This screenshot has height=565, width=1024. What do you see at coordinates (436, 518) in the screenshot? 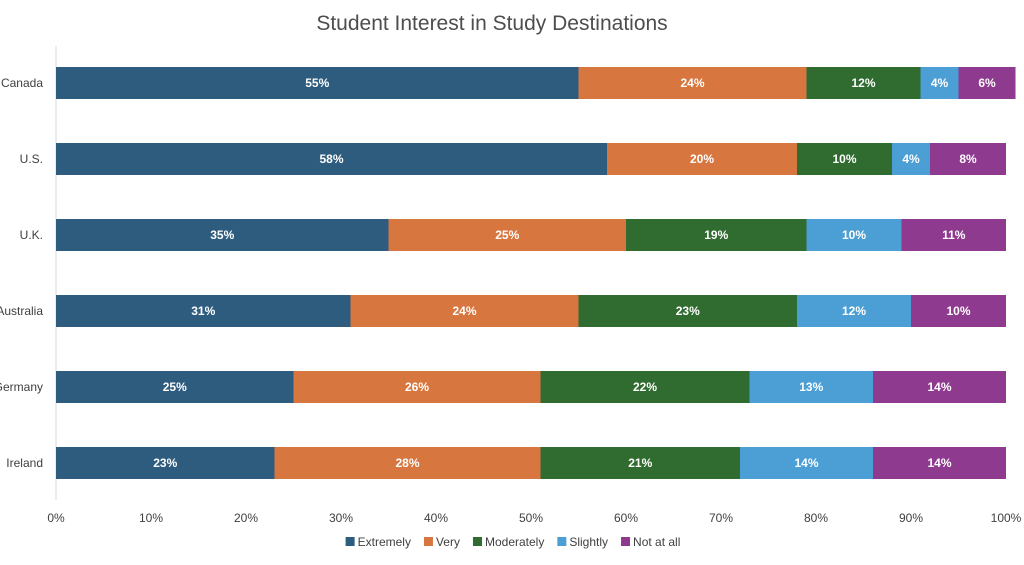
I see `x-tick-label: 40%` at bounding box center [436, 518].